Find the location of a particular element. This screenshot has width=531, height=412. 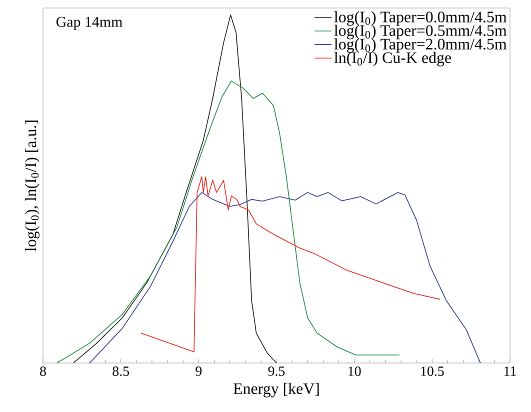

x-tick-label: 9.5 is located at coordinates (276, 371).